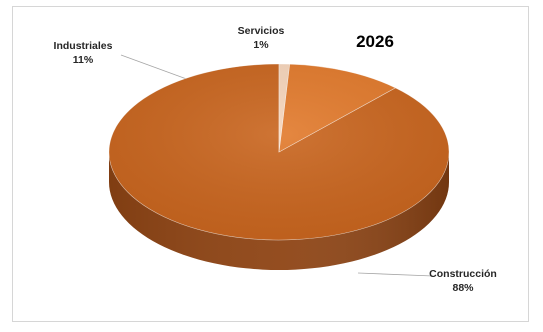  I want to click on slice-label-industriales: Industriales, so click(83, 46).